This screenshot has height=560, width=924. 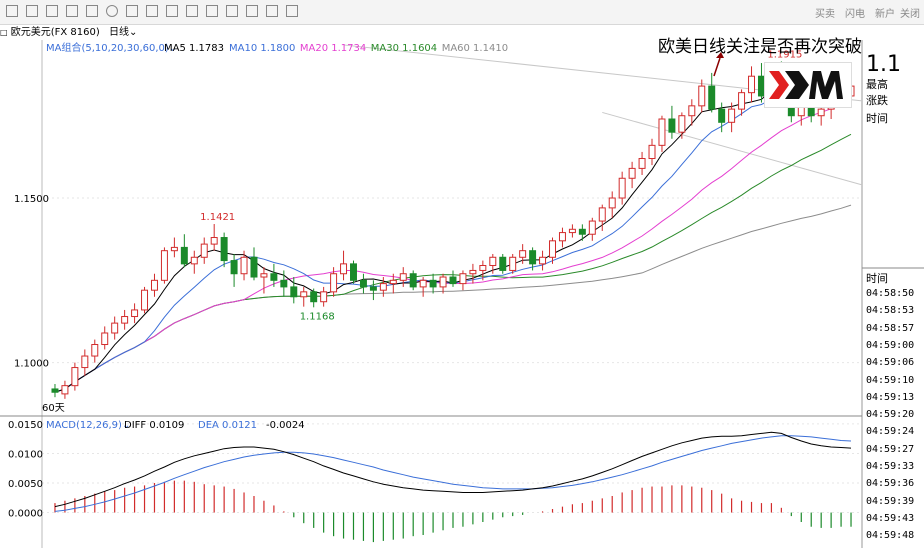 I want to click on change-label: 涨跌, so click(x=877, y=100).